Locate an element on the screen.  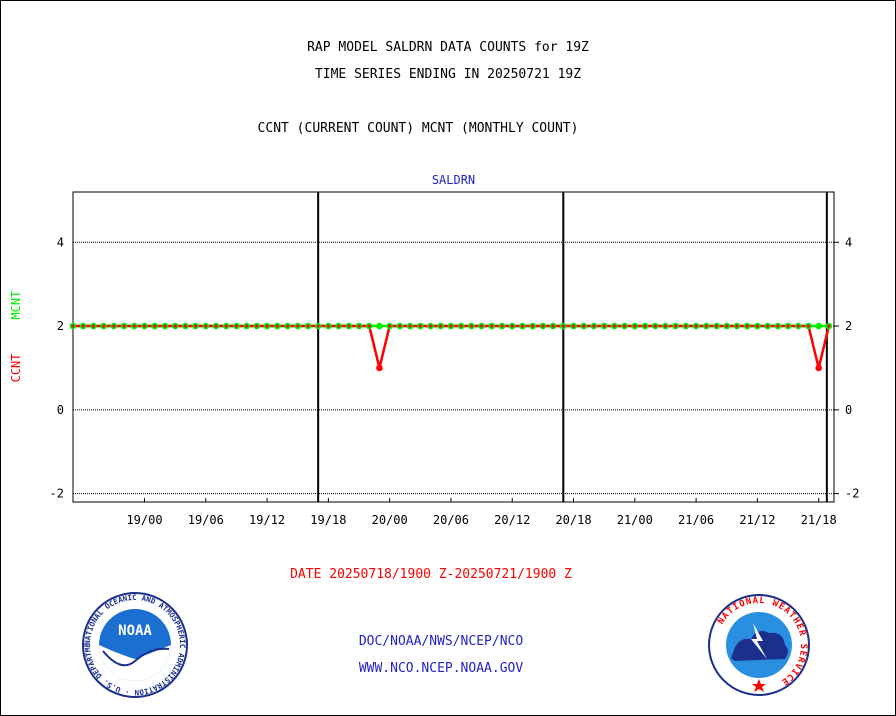
y-axis-label-mcnt: MCNT is located at coordinates (16, 305).